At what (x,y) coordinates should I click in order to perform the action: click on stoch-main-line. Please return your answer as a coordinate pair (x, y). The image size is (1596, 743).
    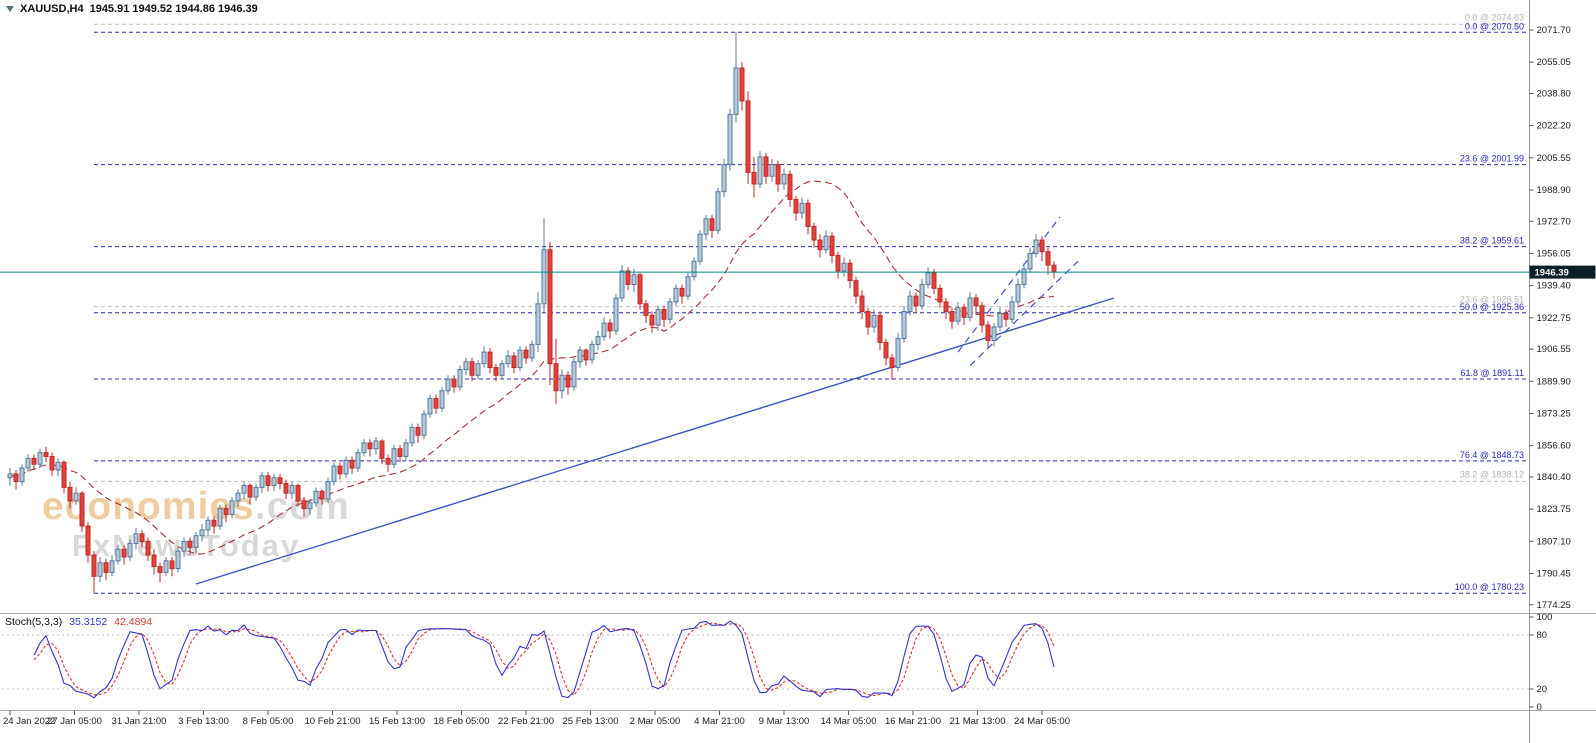
    Looking at the image, I should click on (544, 659).